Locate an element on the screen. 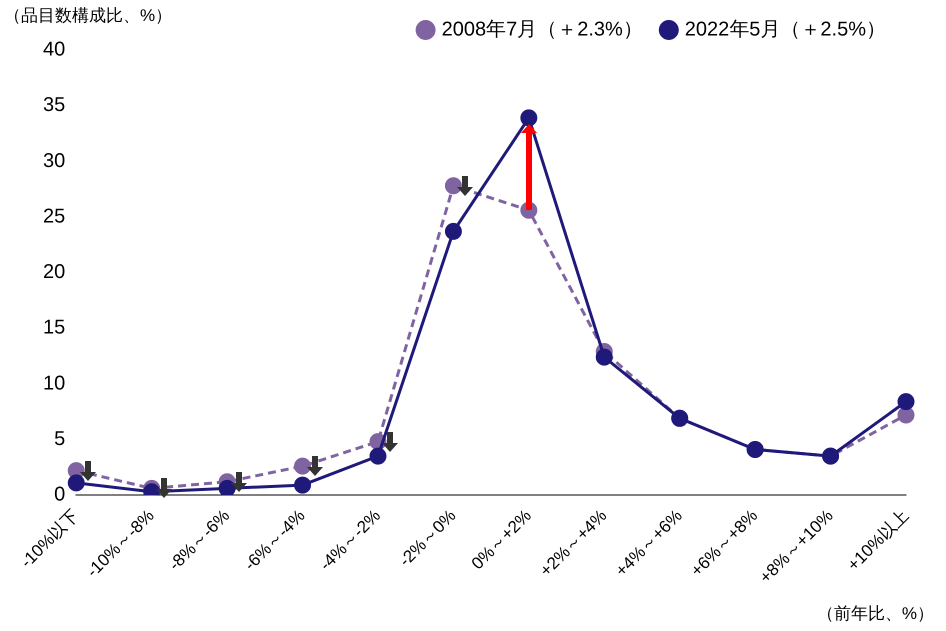  x-tick-label: -6%～-4% is located at coordinates (274, 540).